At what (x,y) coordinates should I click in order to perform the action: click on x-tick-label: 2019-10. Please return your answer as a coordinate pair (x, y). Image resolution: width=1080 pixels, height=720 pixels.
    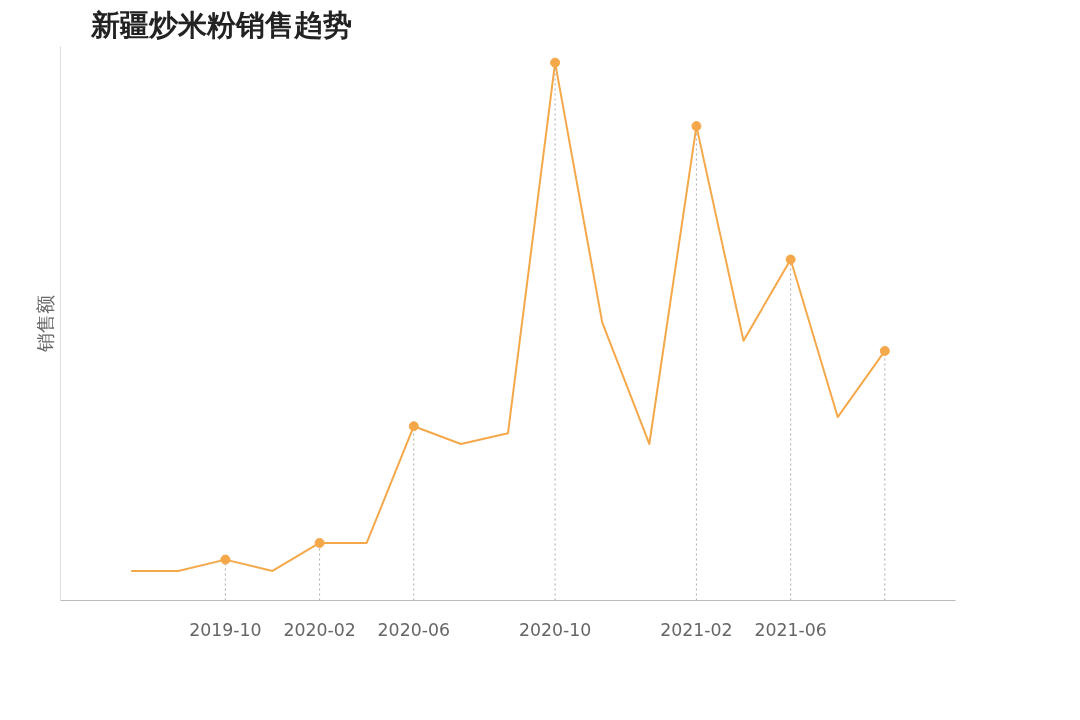
    Looking at the image, I should click on (225, 629).